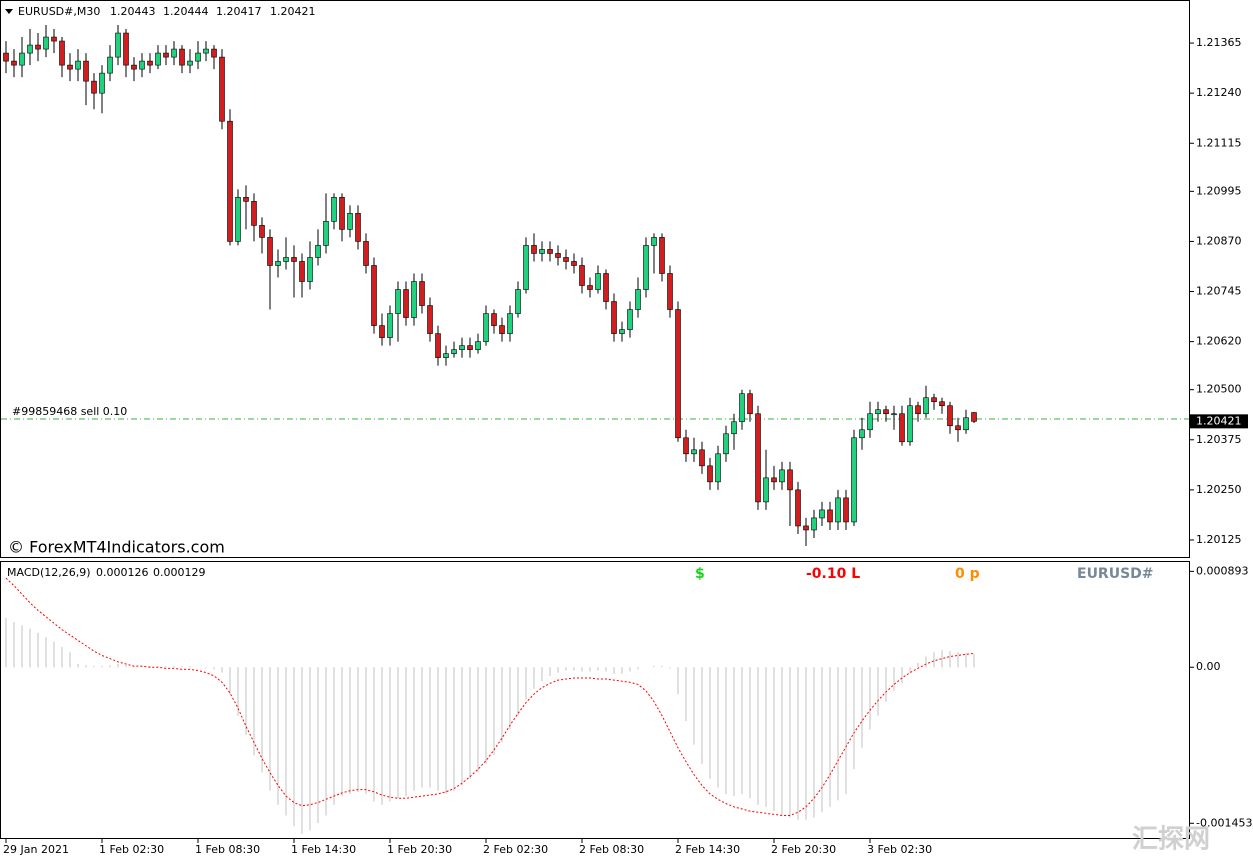 The height and width of the screenshot is (862, 1253). Describe the element at coordinates (1219, 341) in the screenshot. I see `y-tick-label: 1.20620` at that location.